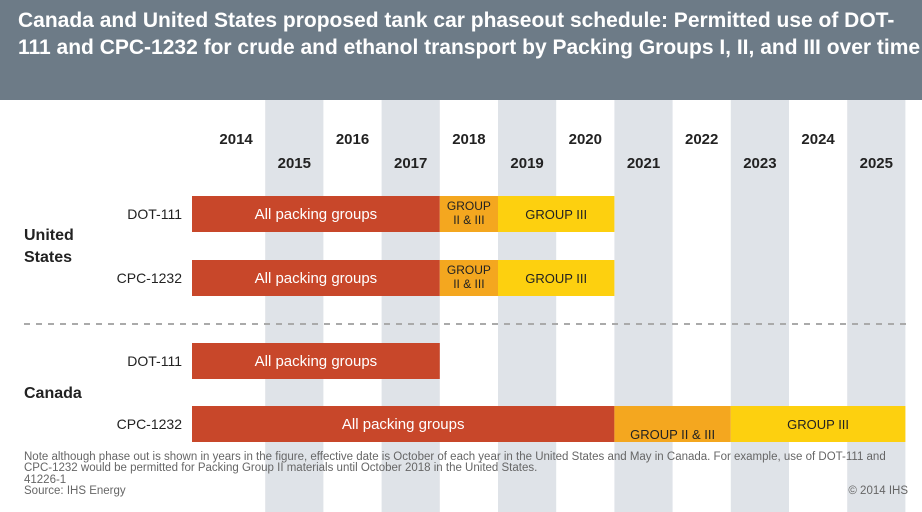 This screenshot has height=512, width=922. What do you see at coordinates (410, 163) in the screenshot?
I see `year-label: 2017` at bounding box center [410, 163].